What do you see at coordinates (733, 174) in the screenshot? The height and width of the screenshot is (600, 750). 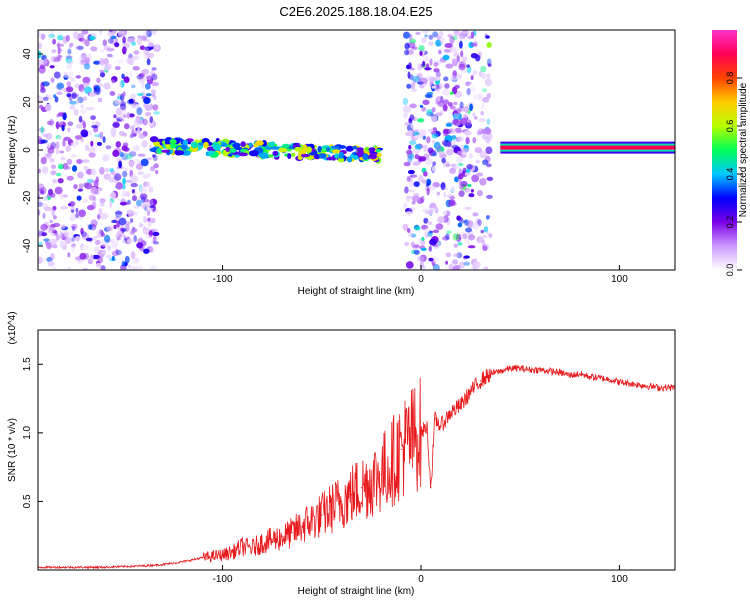 I see `colorbar-ticks: 0.0 0.2 0.4 0.6 0.8` at bounding box center [733, 174].